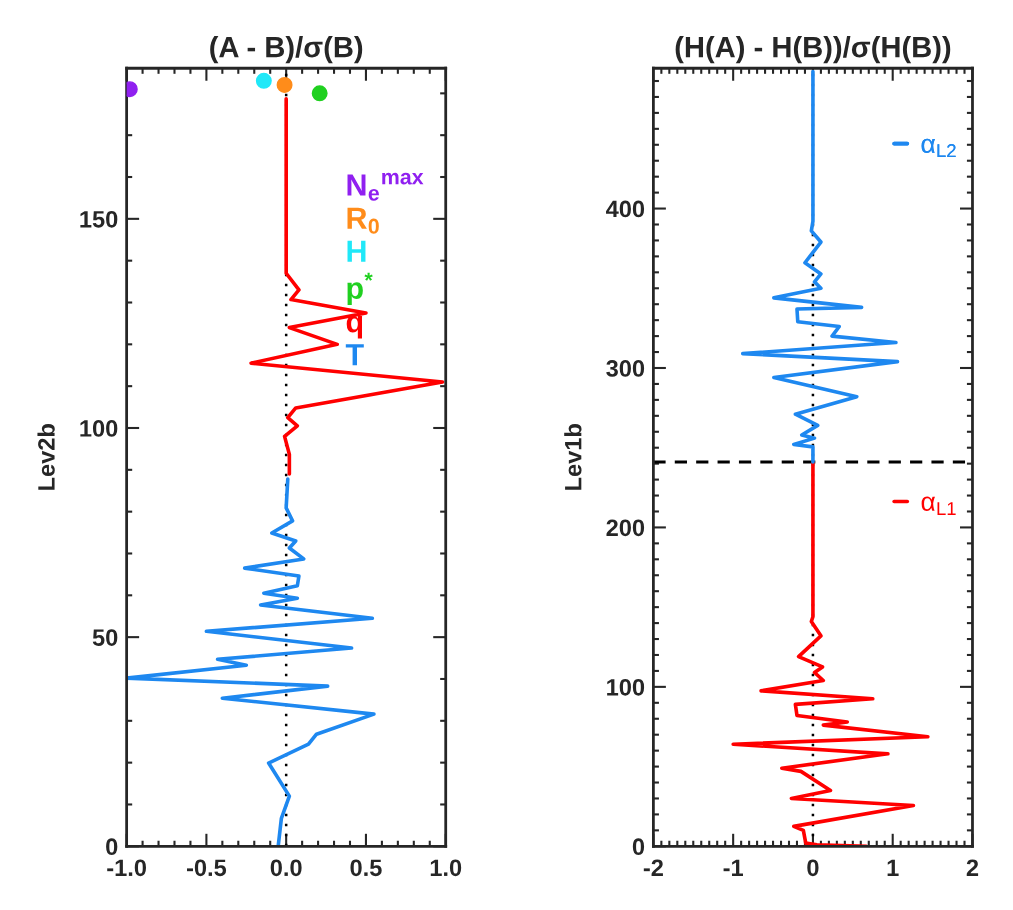  Describe the element at coordinates (972, 867) in the screenshot. I see `x-tick-label: 2` at that location.